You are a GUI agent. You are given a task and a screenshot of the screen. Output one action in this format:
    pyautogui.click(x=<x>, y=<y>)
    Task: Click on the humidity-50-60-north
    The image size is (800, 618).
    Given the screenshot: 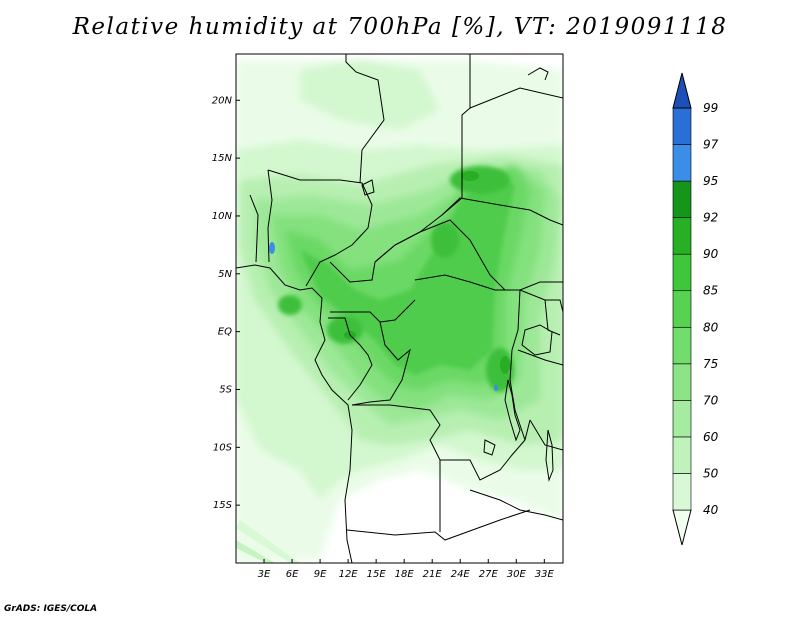 What is the action you would take?
    pyautogui.click(x=370, y=95)
    